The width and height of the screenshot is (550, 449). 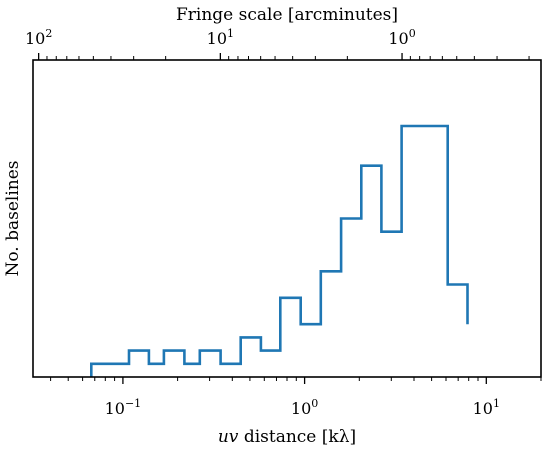 I want to click on bottom-tick-labels: 10⁻¹ 10⁰ 10¹, so click(x=302, y=407).